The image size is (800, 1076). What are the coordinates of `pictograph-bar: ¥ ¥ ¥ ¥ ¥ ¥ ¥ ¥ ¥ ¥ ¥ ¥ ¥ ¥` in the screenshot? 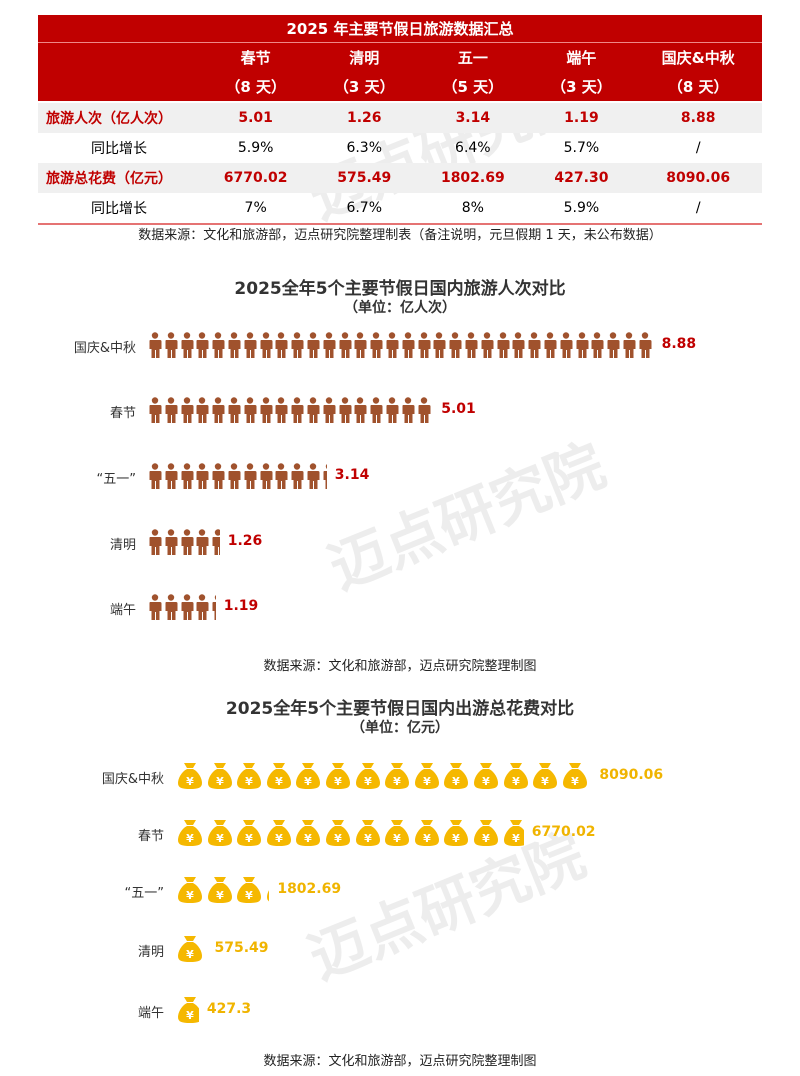 It's located at (384, 776).